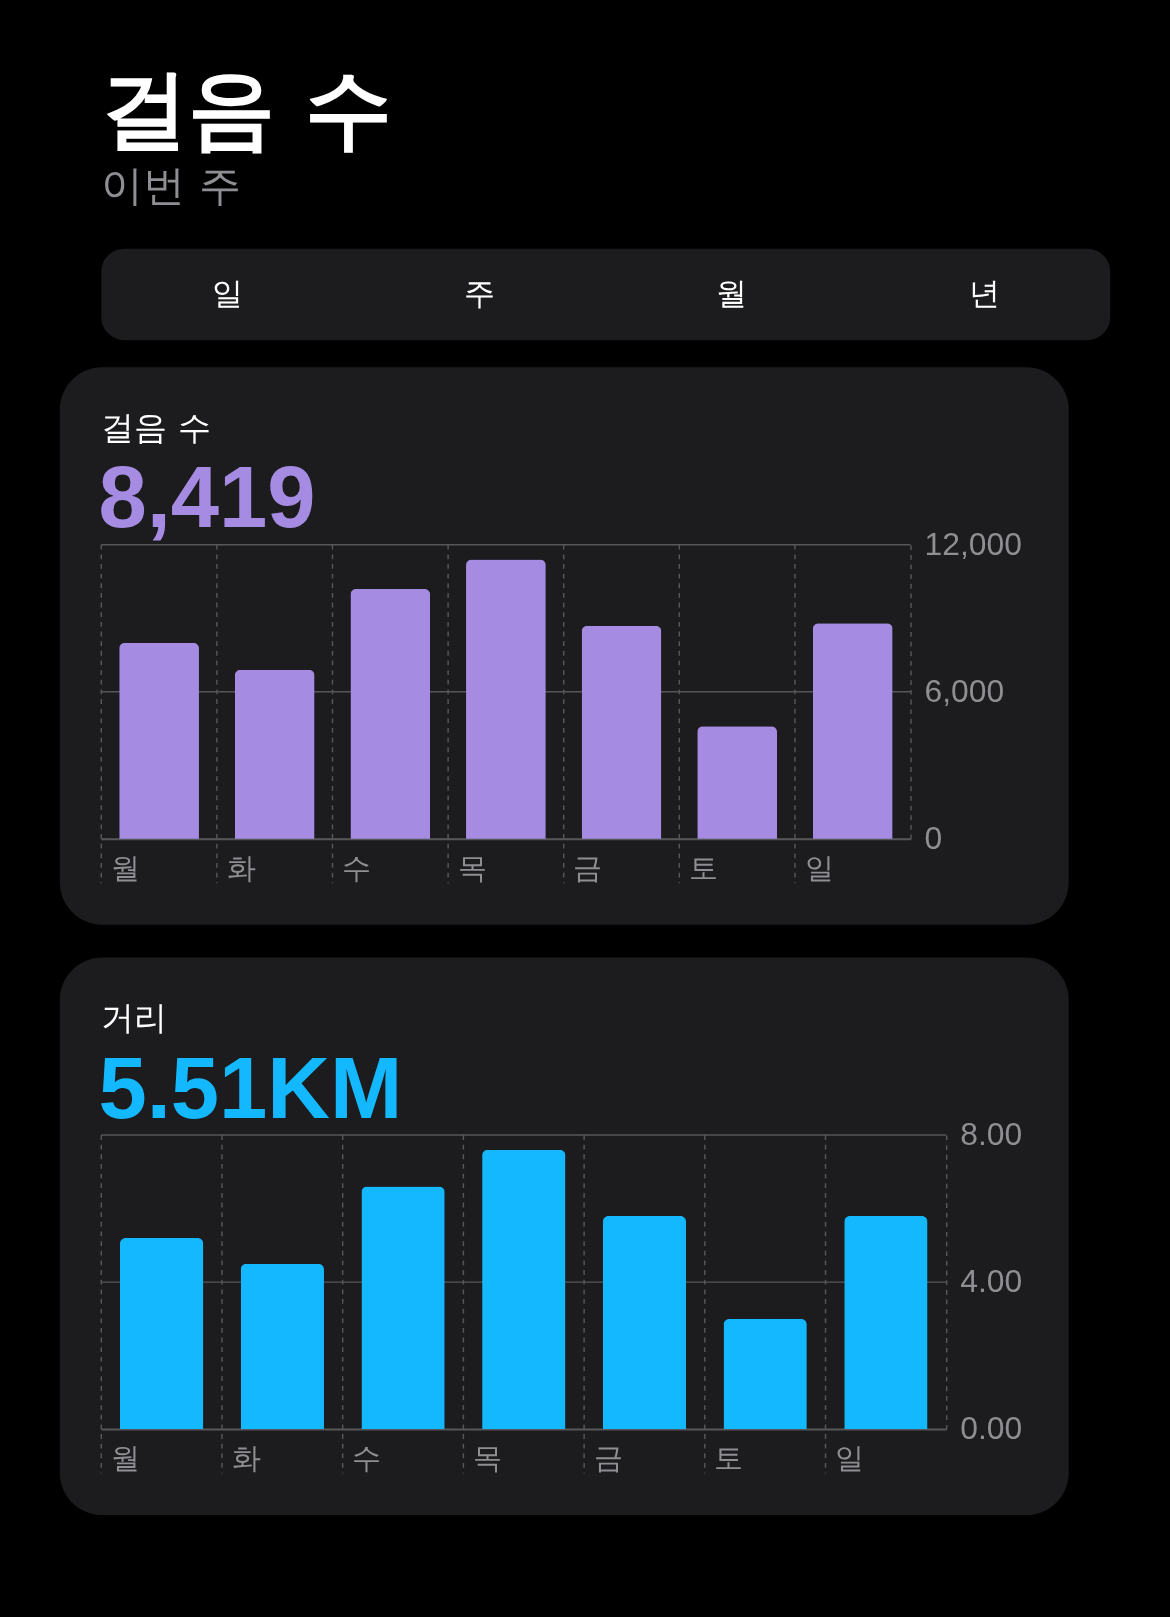  What do you see at coordinates (207, 497) in the screenshot?
I see `chart-subtitle: 8,419` at bounding box center [207, 497].